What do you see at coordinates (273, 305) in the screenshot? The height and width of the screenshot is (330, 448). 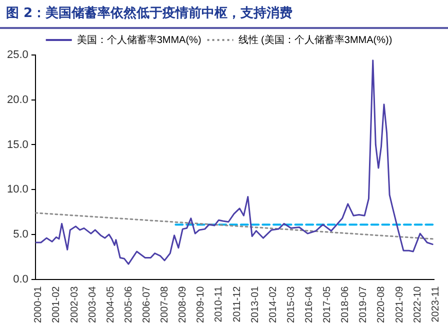 I see `x-tick-label: 2014-02` at bounding box center [273, 305].